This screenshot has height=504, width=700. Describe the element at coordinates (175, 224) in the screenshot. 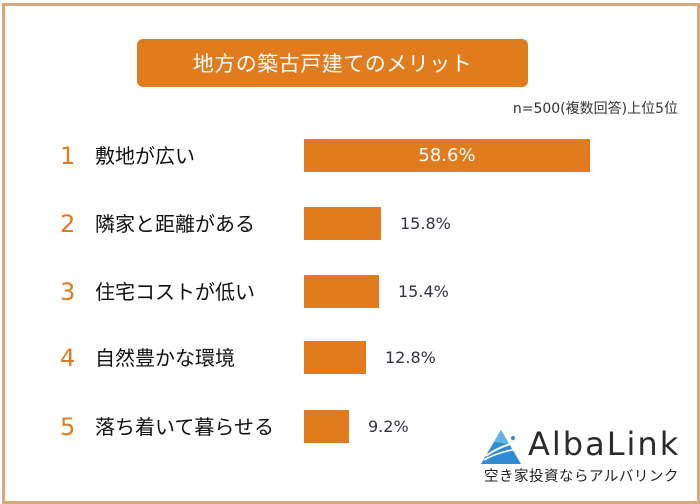

I see `category-label: 隣家と距離がある` at that location.